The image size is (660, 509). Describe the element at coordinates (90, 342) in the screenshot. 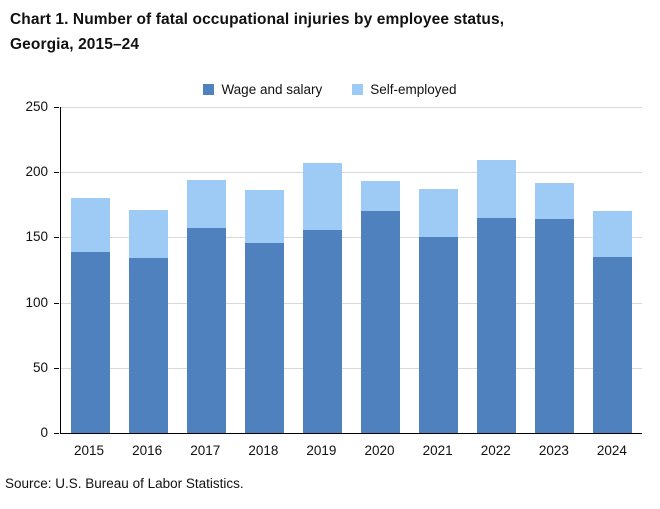

I see `bar-2015-segment-wage-and-salary` at that location.